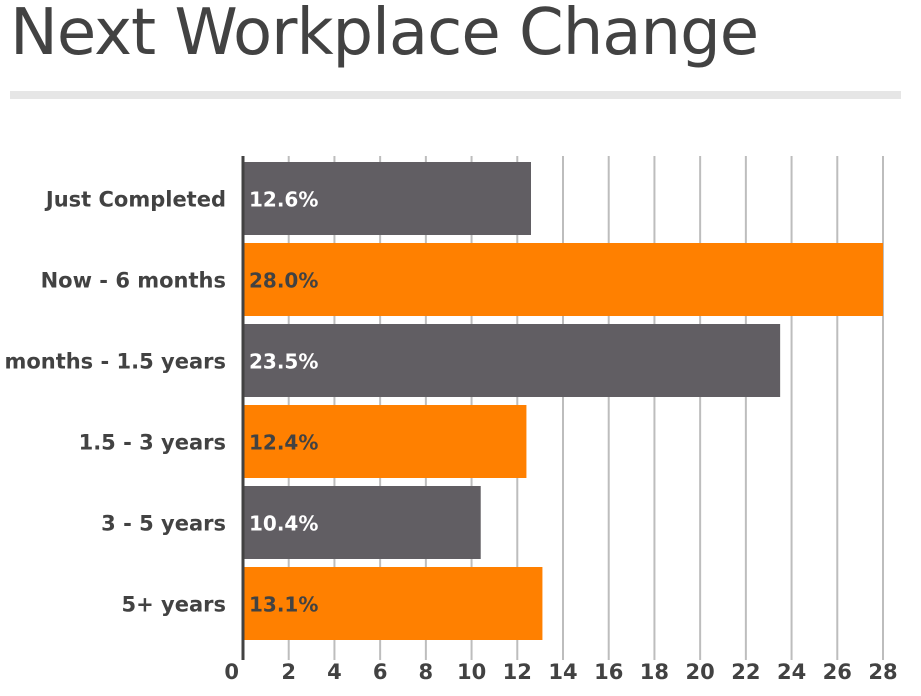  I want to click on title-divider, so click(455, 95).